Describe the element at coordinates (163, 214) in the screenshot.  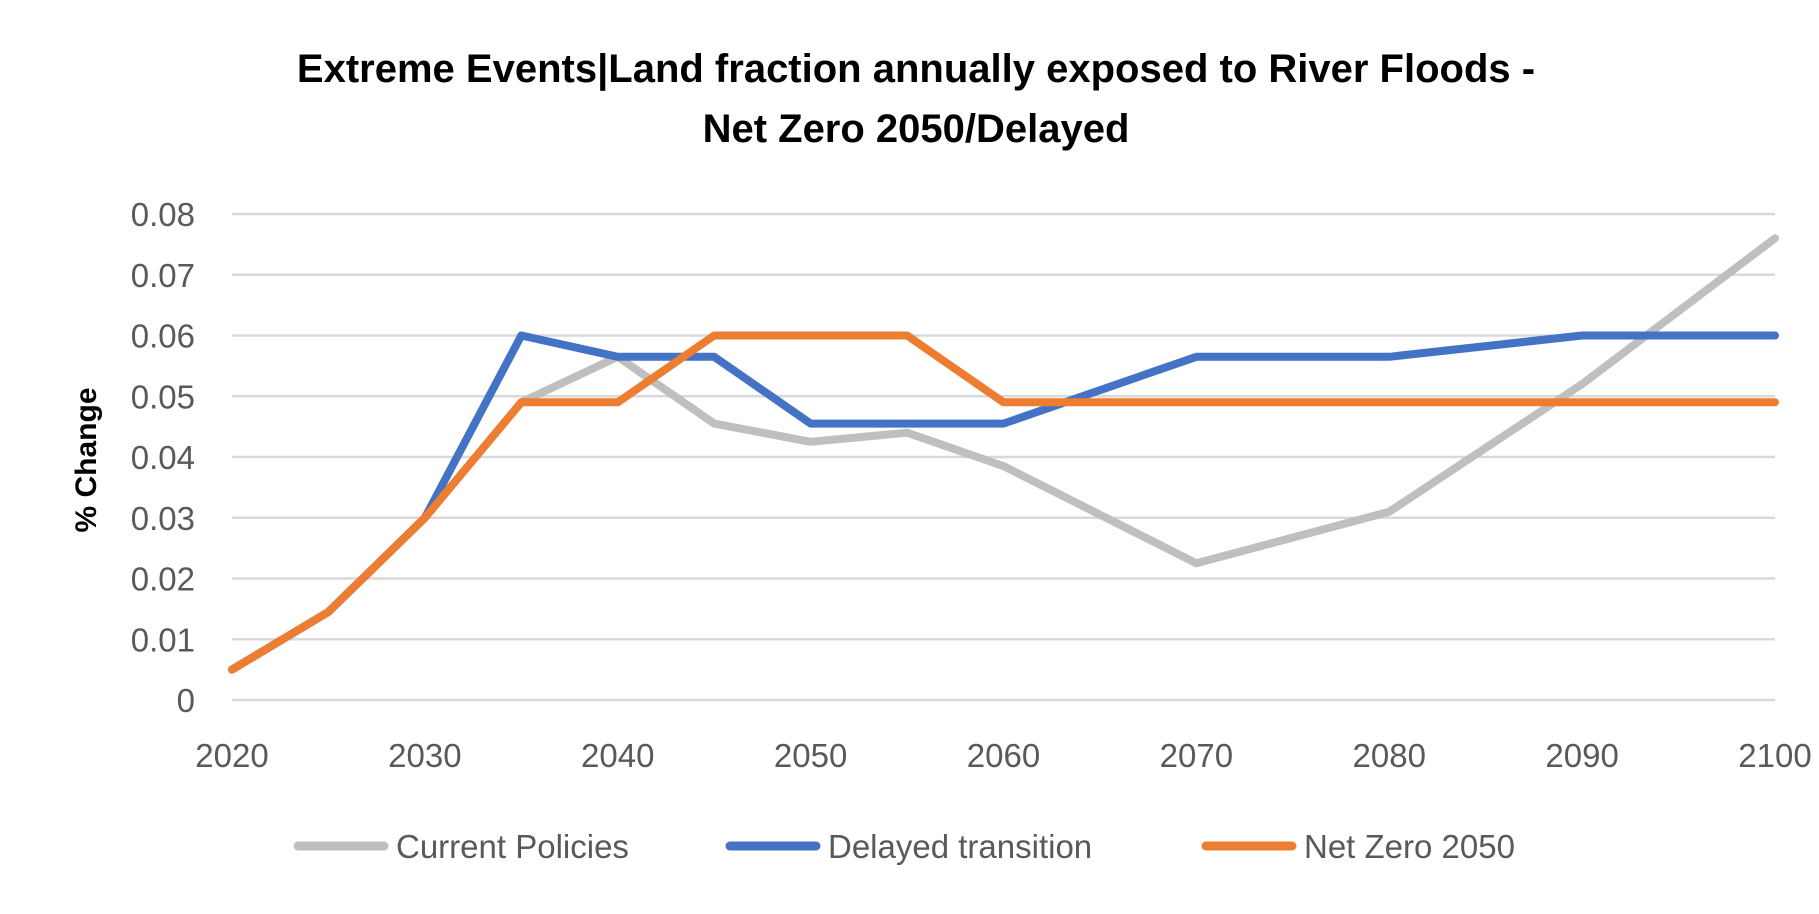
I see `y-tick-label: 0.08` at that location.